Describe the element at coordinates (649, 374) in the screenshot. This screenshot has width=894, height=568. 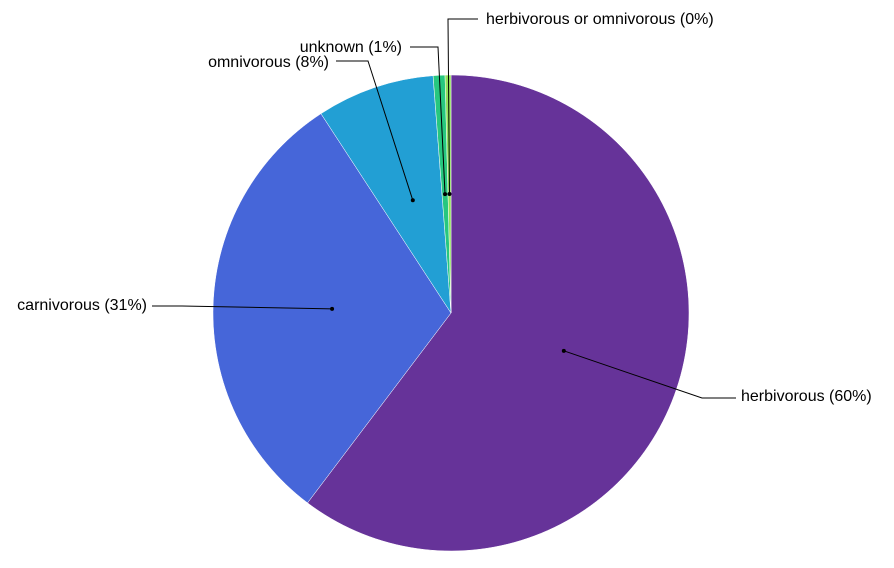
I see `leader-line-herbivorous` at that location.